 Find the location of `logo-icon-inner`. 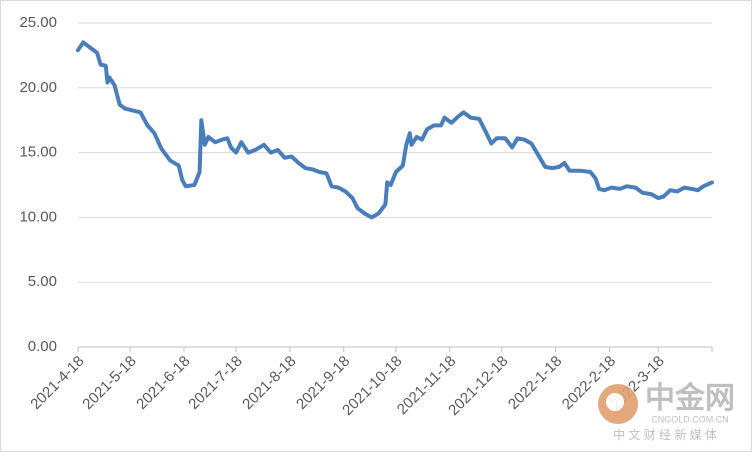

logo-icon-inner is located at coordinates (615, 402).